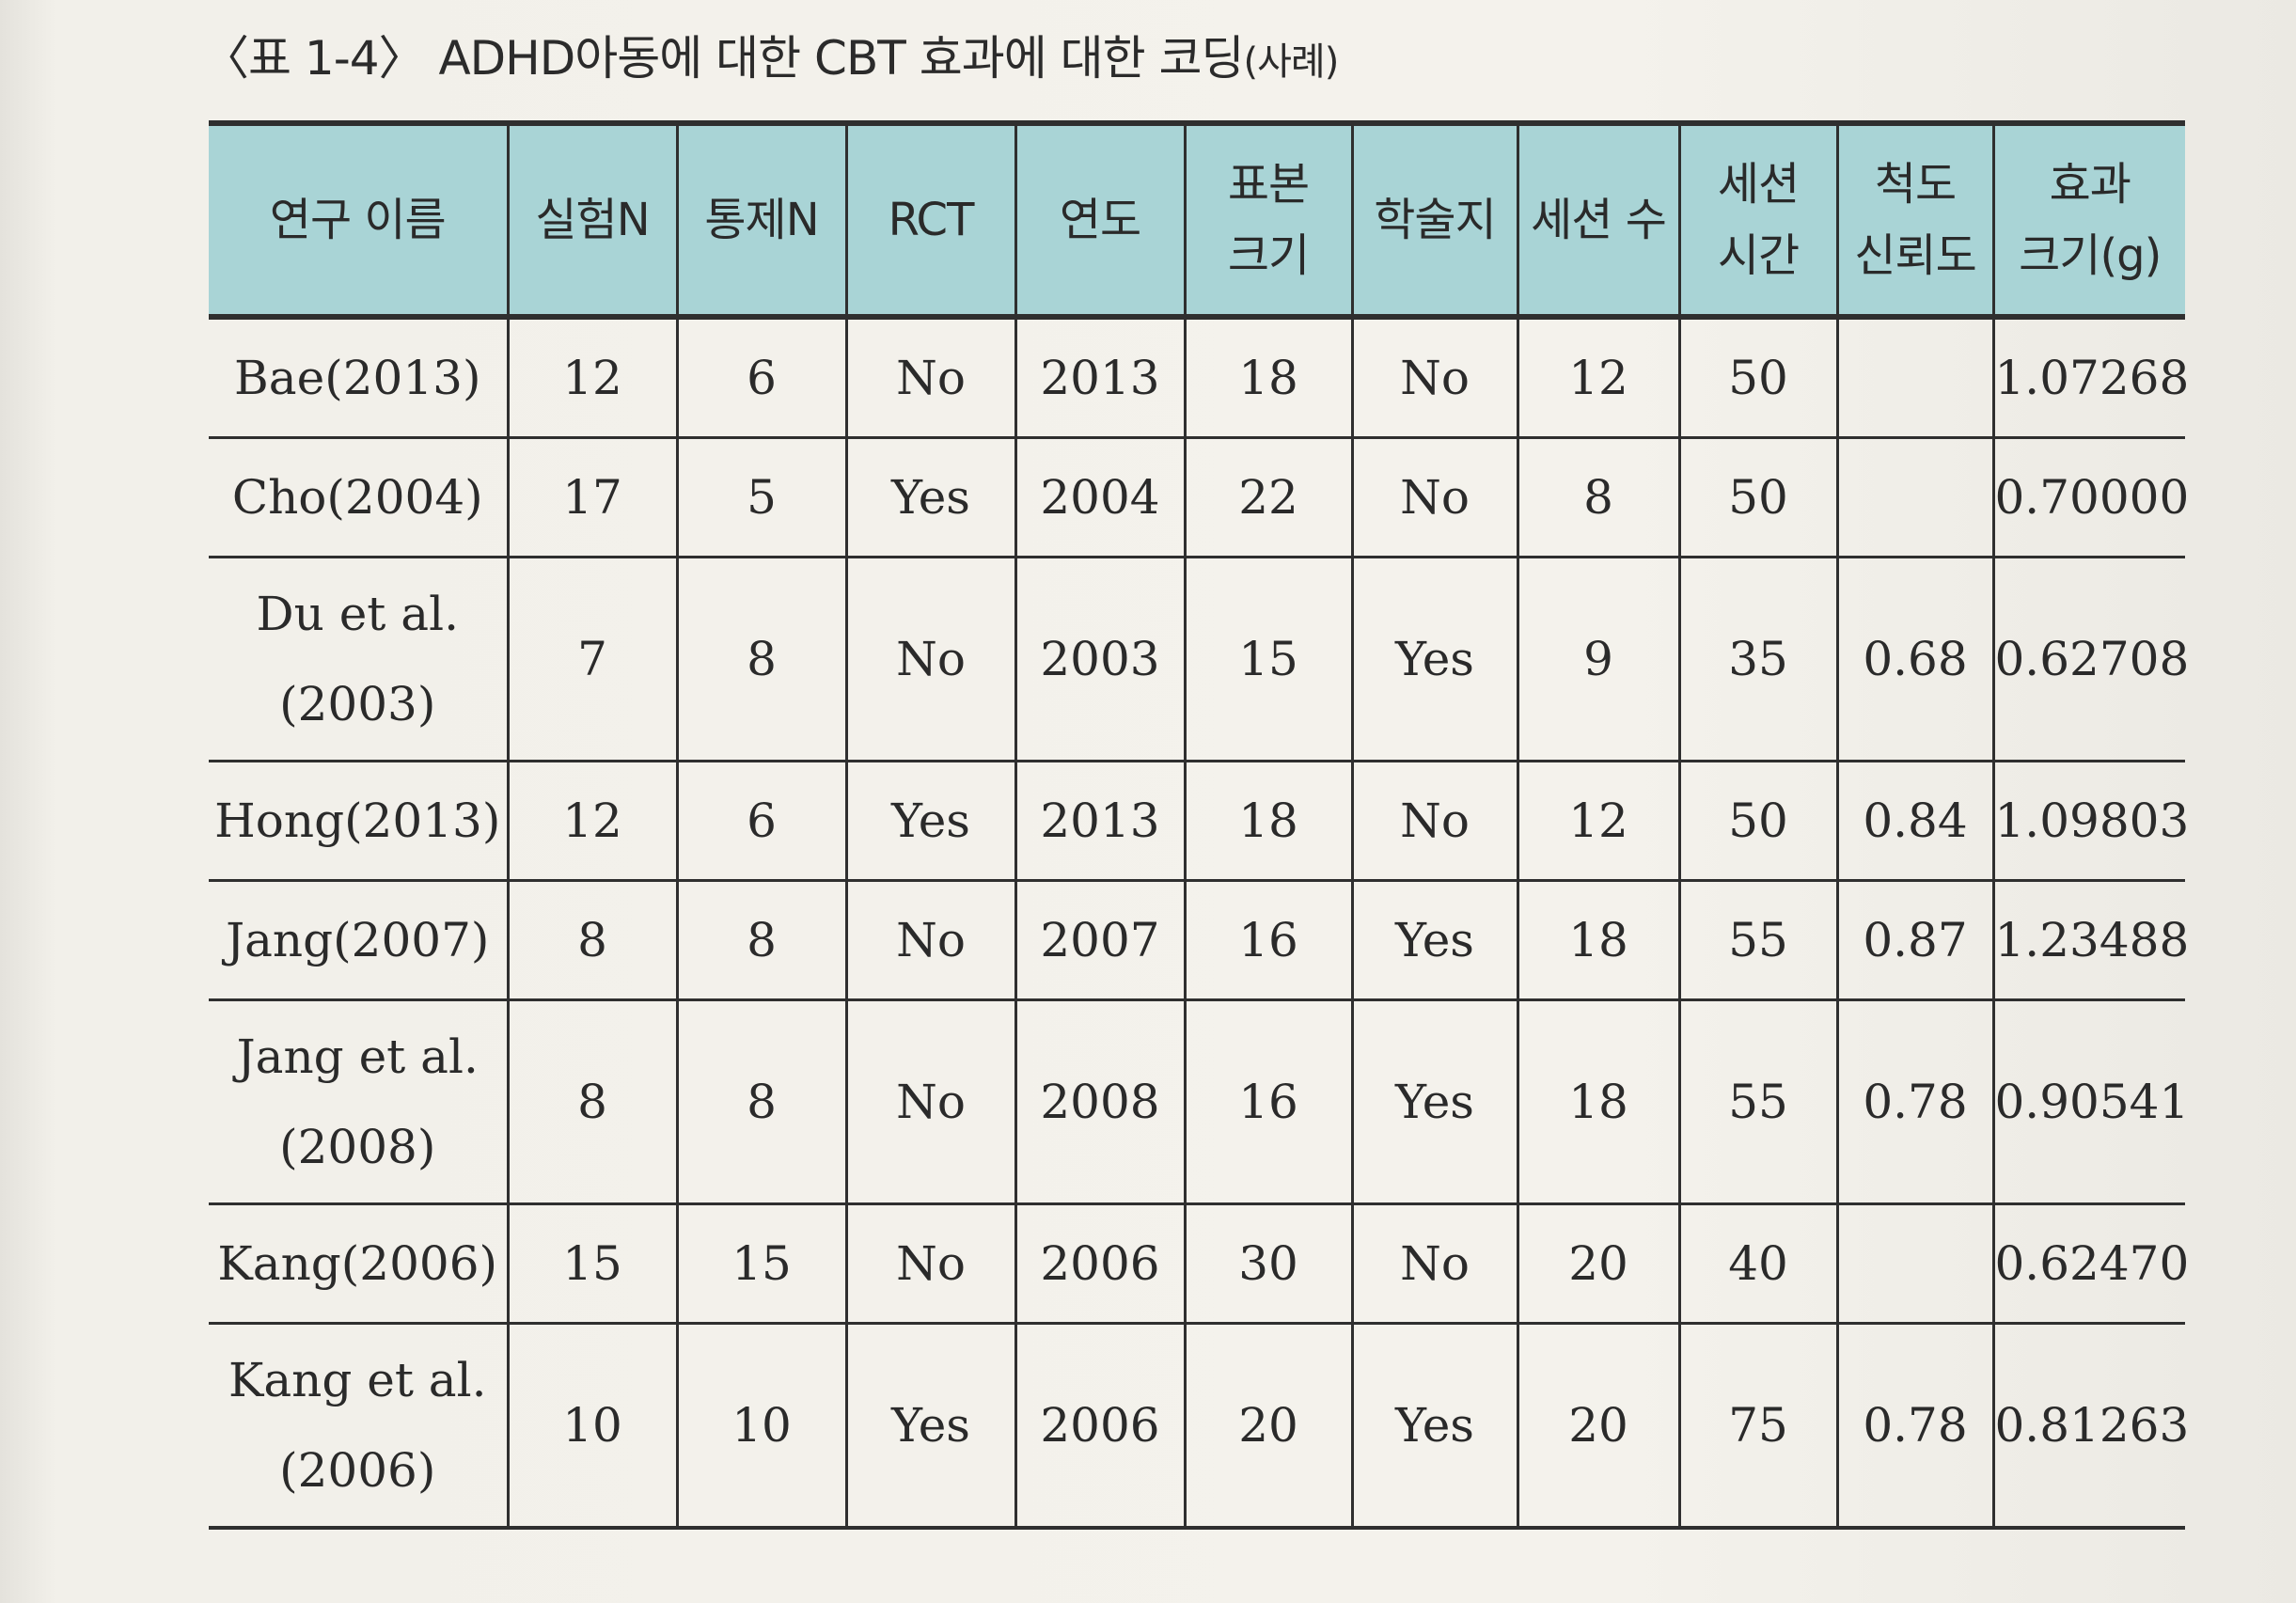 Image resolution: width=2296 pixels, height=1603 pixels. I want to click on cell-year: 2003, so click(1101, 659).